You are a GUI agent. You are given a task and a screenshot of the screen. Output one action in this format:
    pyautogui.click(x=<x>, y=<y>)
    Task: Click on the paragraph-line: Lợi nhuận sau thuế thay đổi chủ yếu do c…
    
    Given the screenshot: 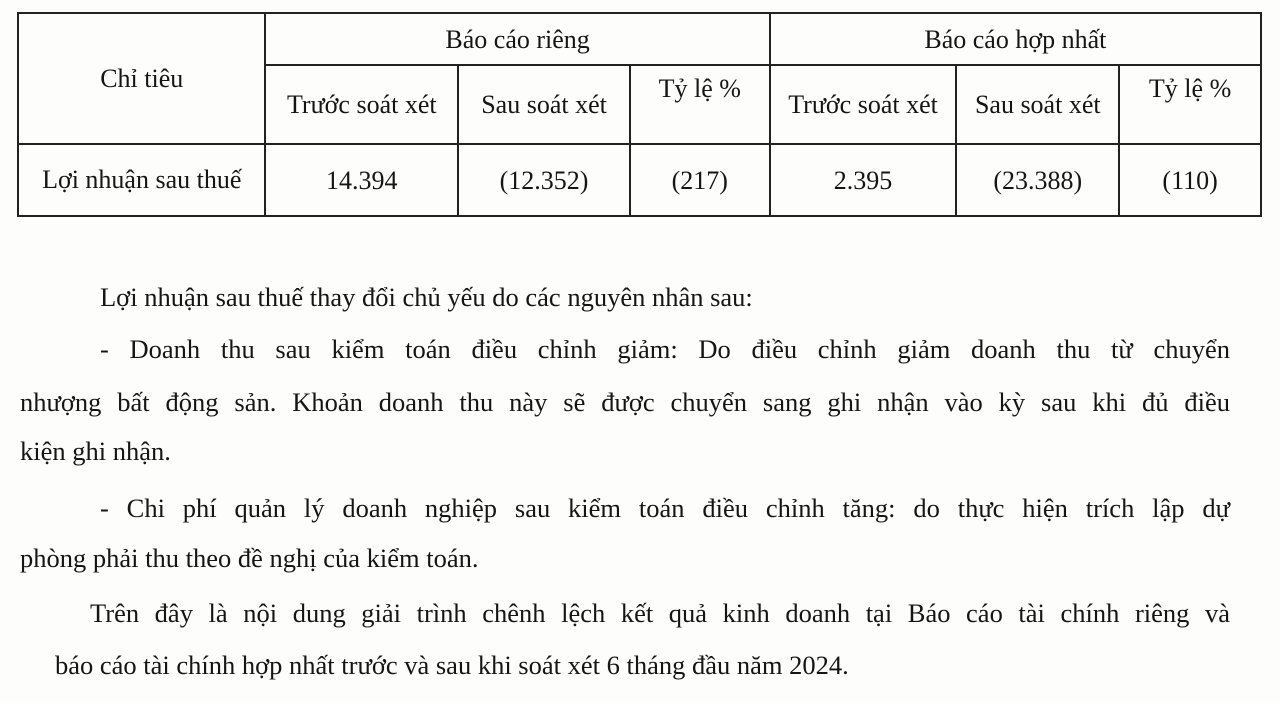 What is the action you would take?
    pyautogui.click(x=426, y=297)
    